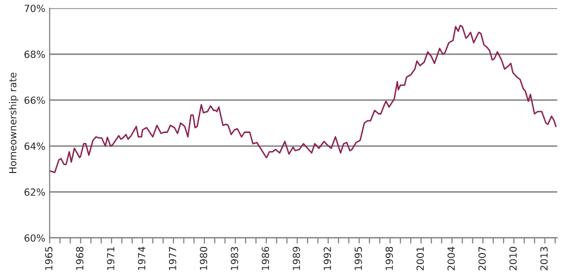 The height and width of the screenshot is (275, 564). I want to click on x-tick-label: 1989, so click(296, 258).